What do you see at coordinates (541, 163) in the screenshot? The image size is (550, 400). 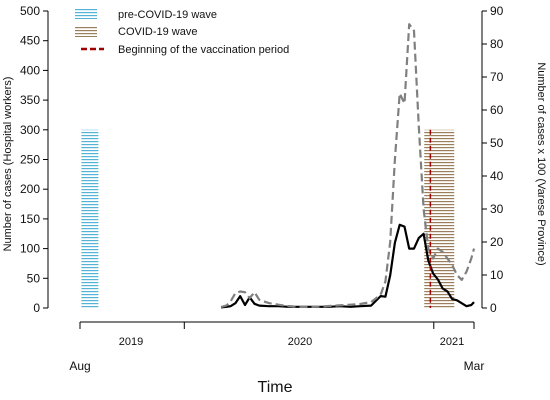 I see `y-axis-label-right: Number of cases x 100 (Varese Province)` at bounding box center [541, 163].